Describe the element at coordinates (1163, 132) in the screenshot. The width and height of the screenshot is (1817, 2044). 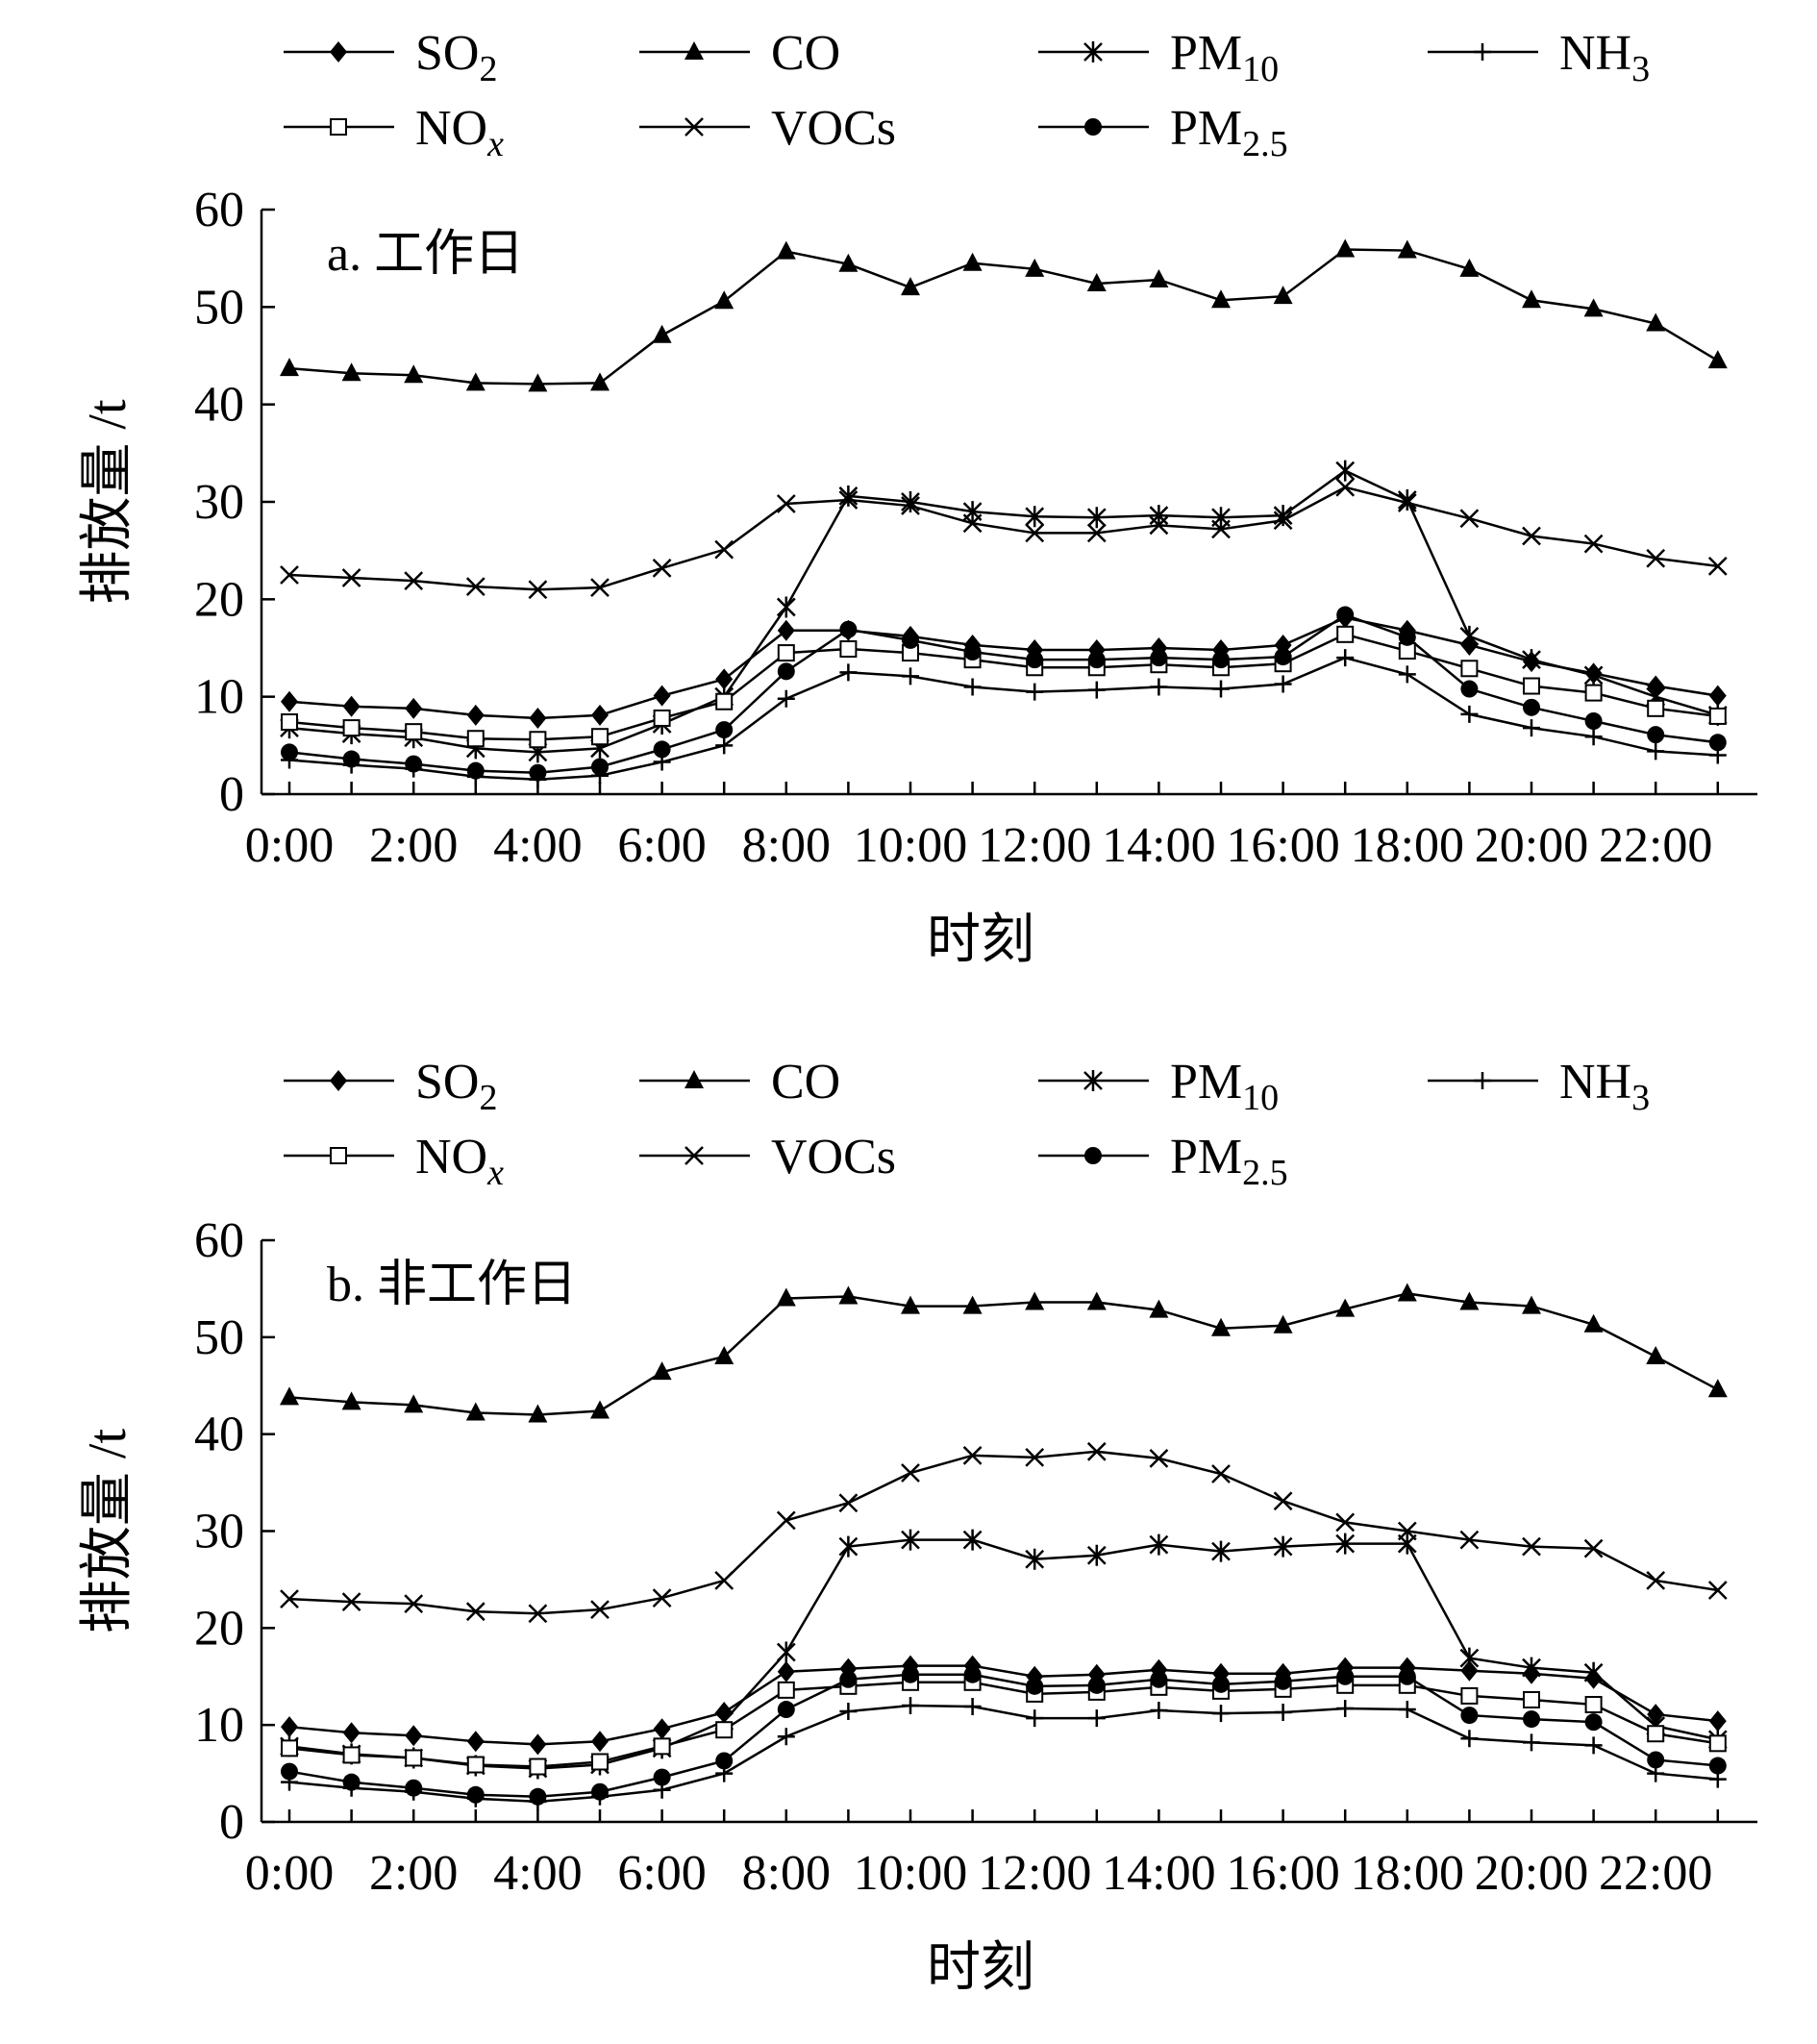
I see `legend-item-pm25: PM2.5` at that location.